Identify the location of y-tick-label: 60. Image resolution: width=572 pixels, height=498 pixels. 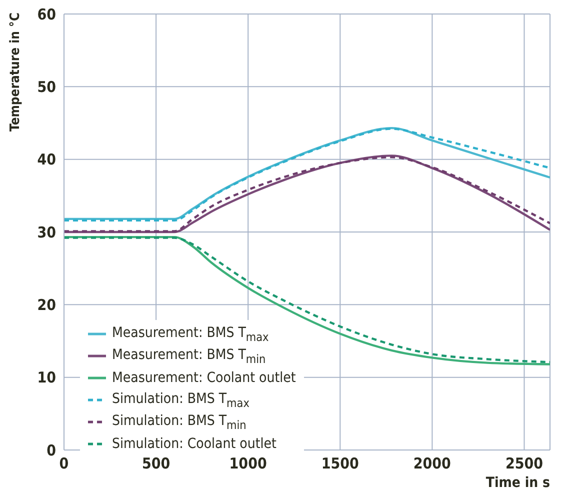
(46, 14).